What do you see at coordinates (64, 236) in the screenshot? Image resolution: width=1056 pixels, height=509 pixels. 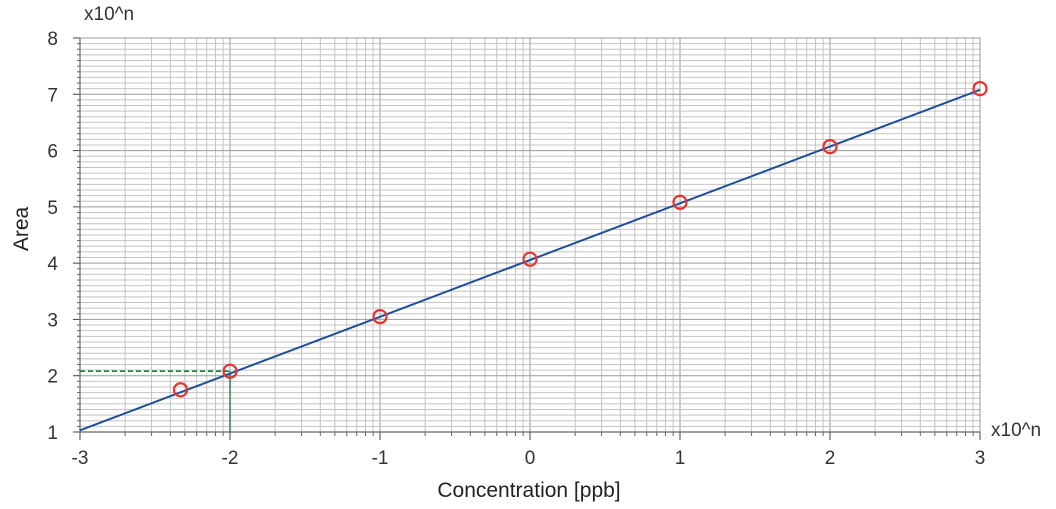 I see `y-axis: 1 2 3 4 5 6 7 8` at bounding box center [64, 236].